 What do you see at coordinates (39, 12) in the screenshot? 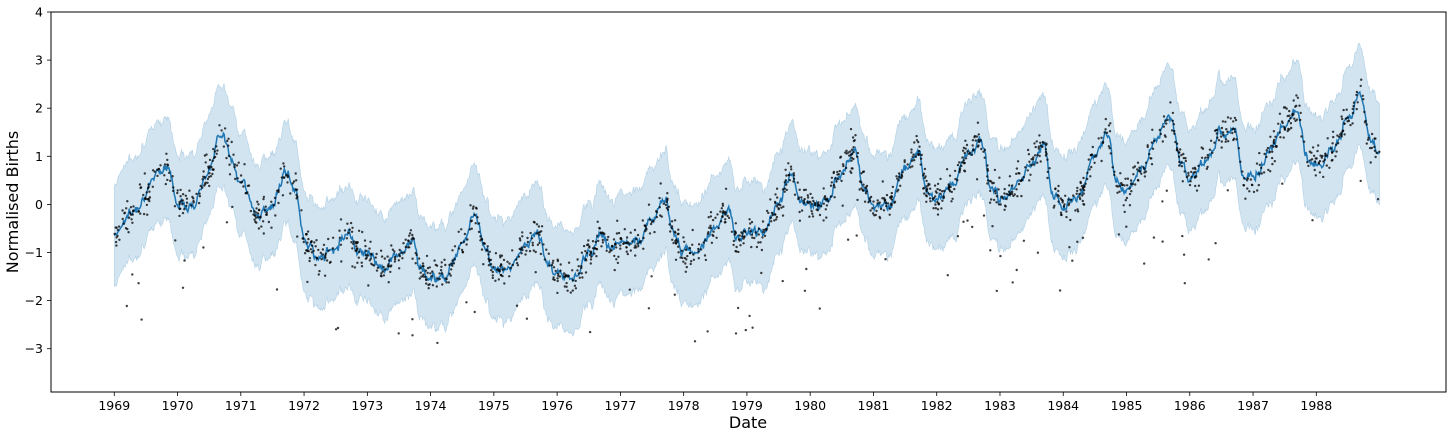
I see `y-tick-label: 4` at bounding box center [39, 12].